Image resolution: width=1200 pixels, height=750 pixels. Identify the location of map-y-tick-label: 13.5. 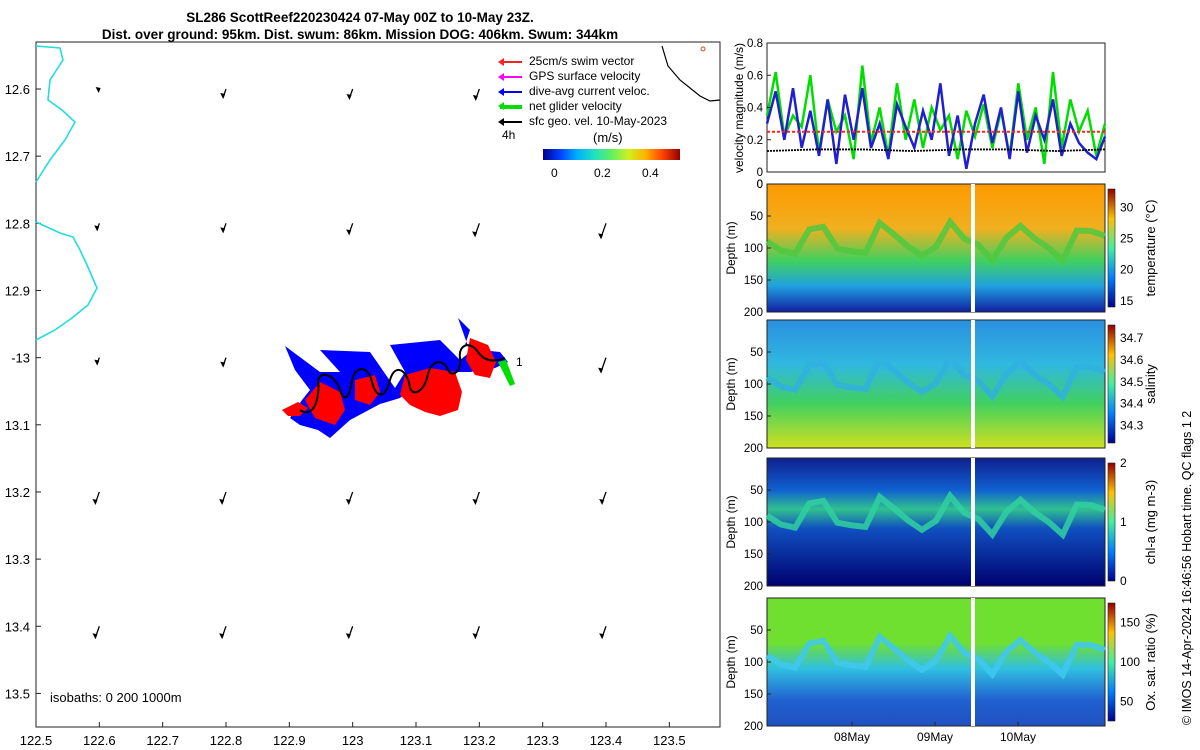
(17, 693).